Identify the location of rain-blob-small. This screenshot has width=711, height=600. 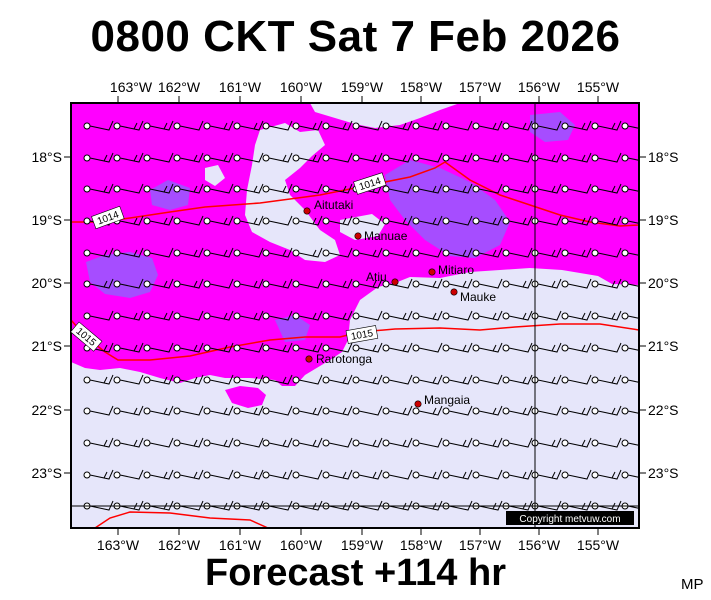
(245, 397).